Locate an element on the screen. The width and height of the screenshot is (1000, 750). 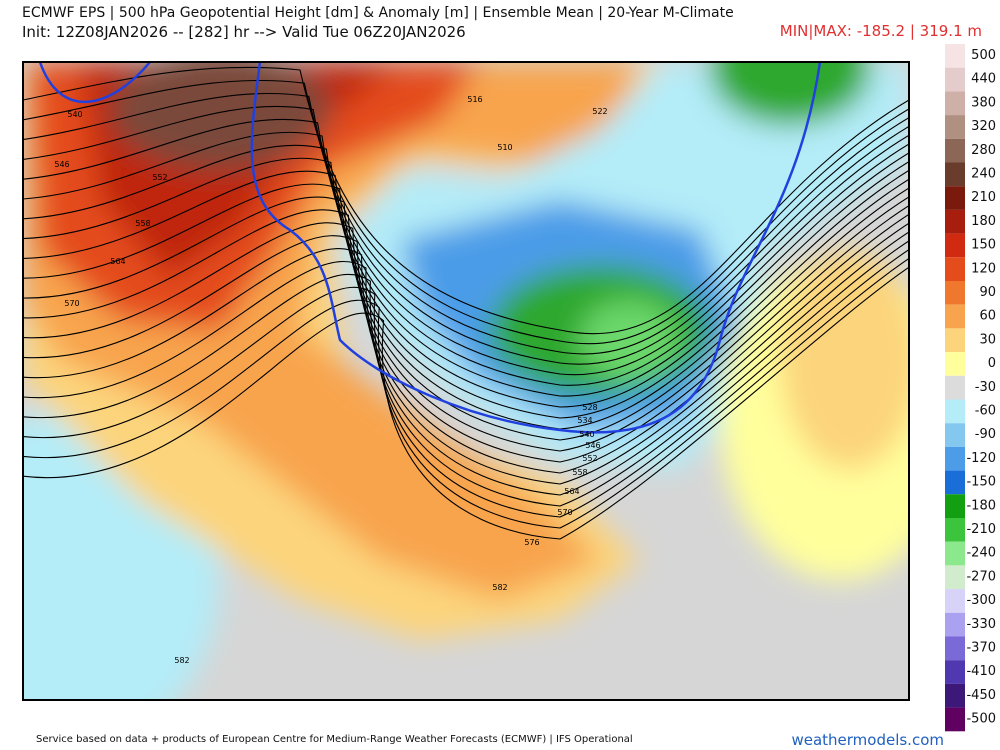
contour-label: 528 is located at coordinates (589, 407).